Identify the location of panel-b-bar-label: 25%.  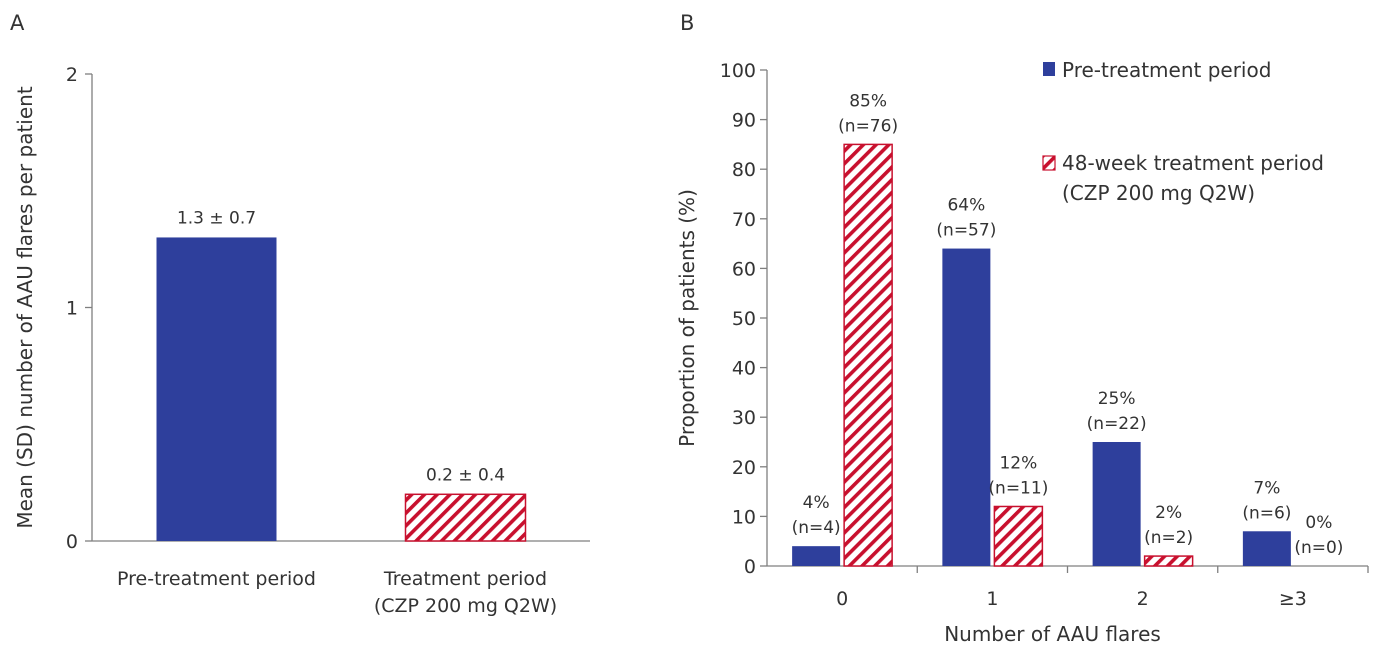
(1117, 399).